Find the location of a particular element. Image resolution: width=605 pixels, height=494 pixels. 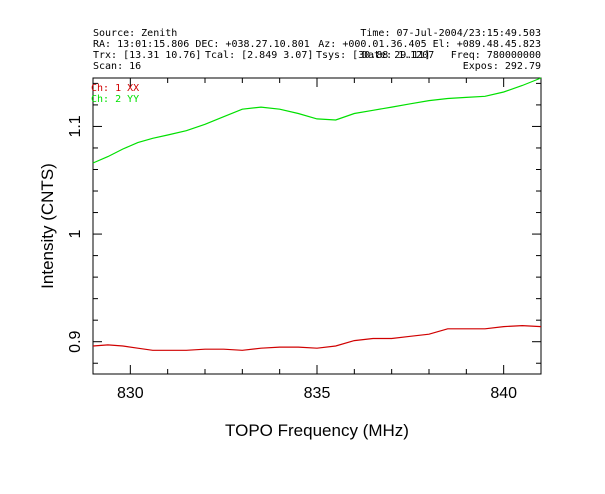

x-axis-label: TOPO Frequency (MHz) is located at coordinates (317, 430).